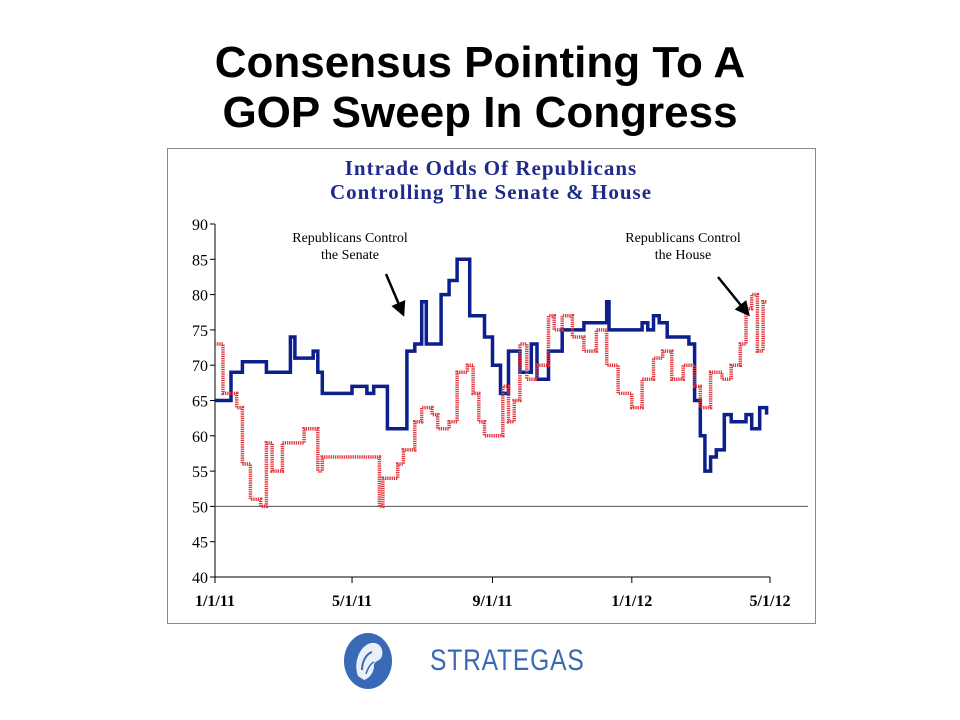 This screenshot has width=960, height=720. What do you see at coordinates (352, 601) in the screenshot?
I see `x-tick-label: 5/1/11` at bounding box center [352, 601].